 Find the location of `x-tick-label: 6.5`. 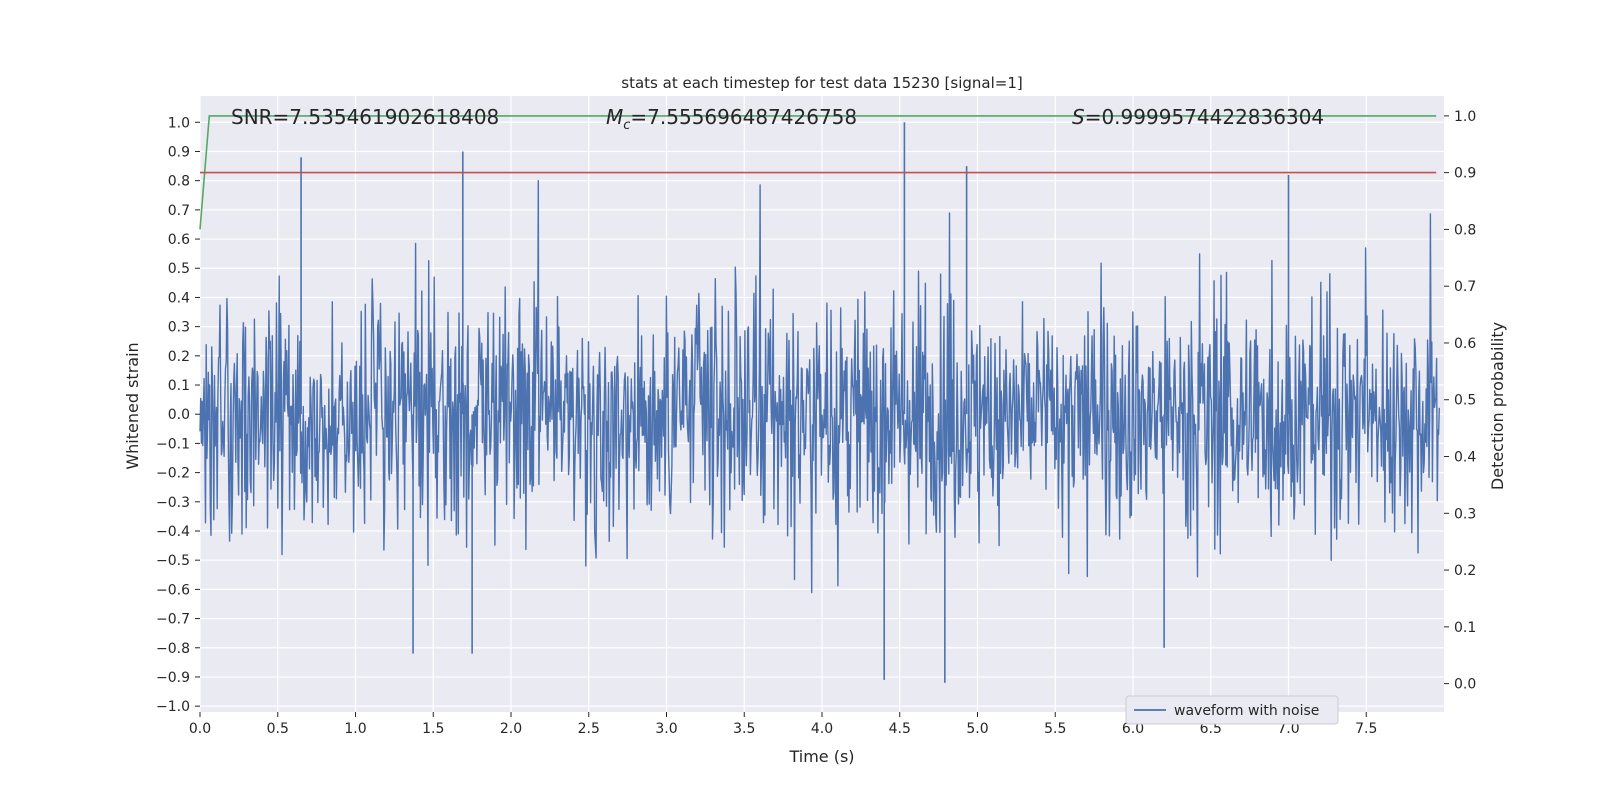

x-tick-label: 6.5 is located at coordinates (1211, 729).